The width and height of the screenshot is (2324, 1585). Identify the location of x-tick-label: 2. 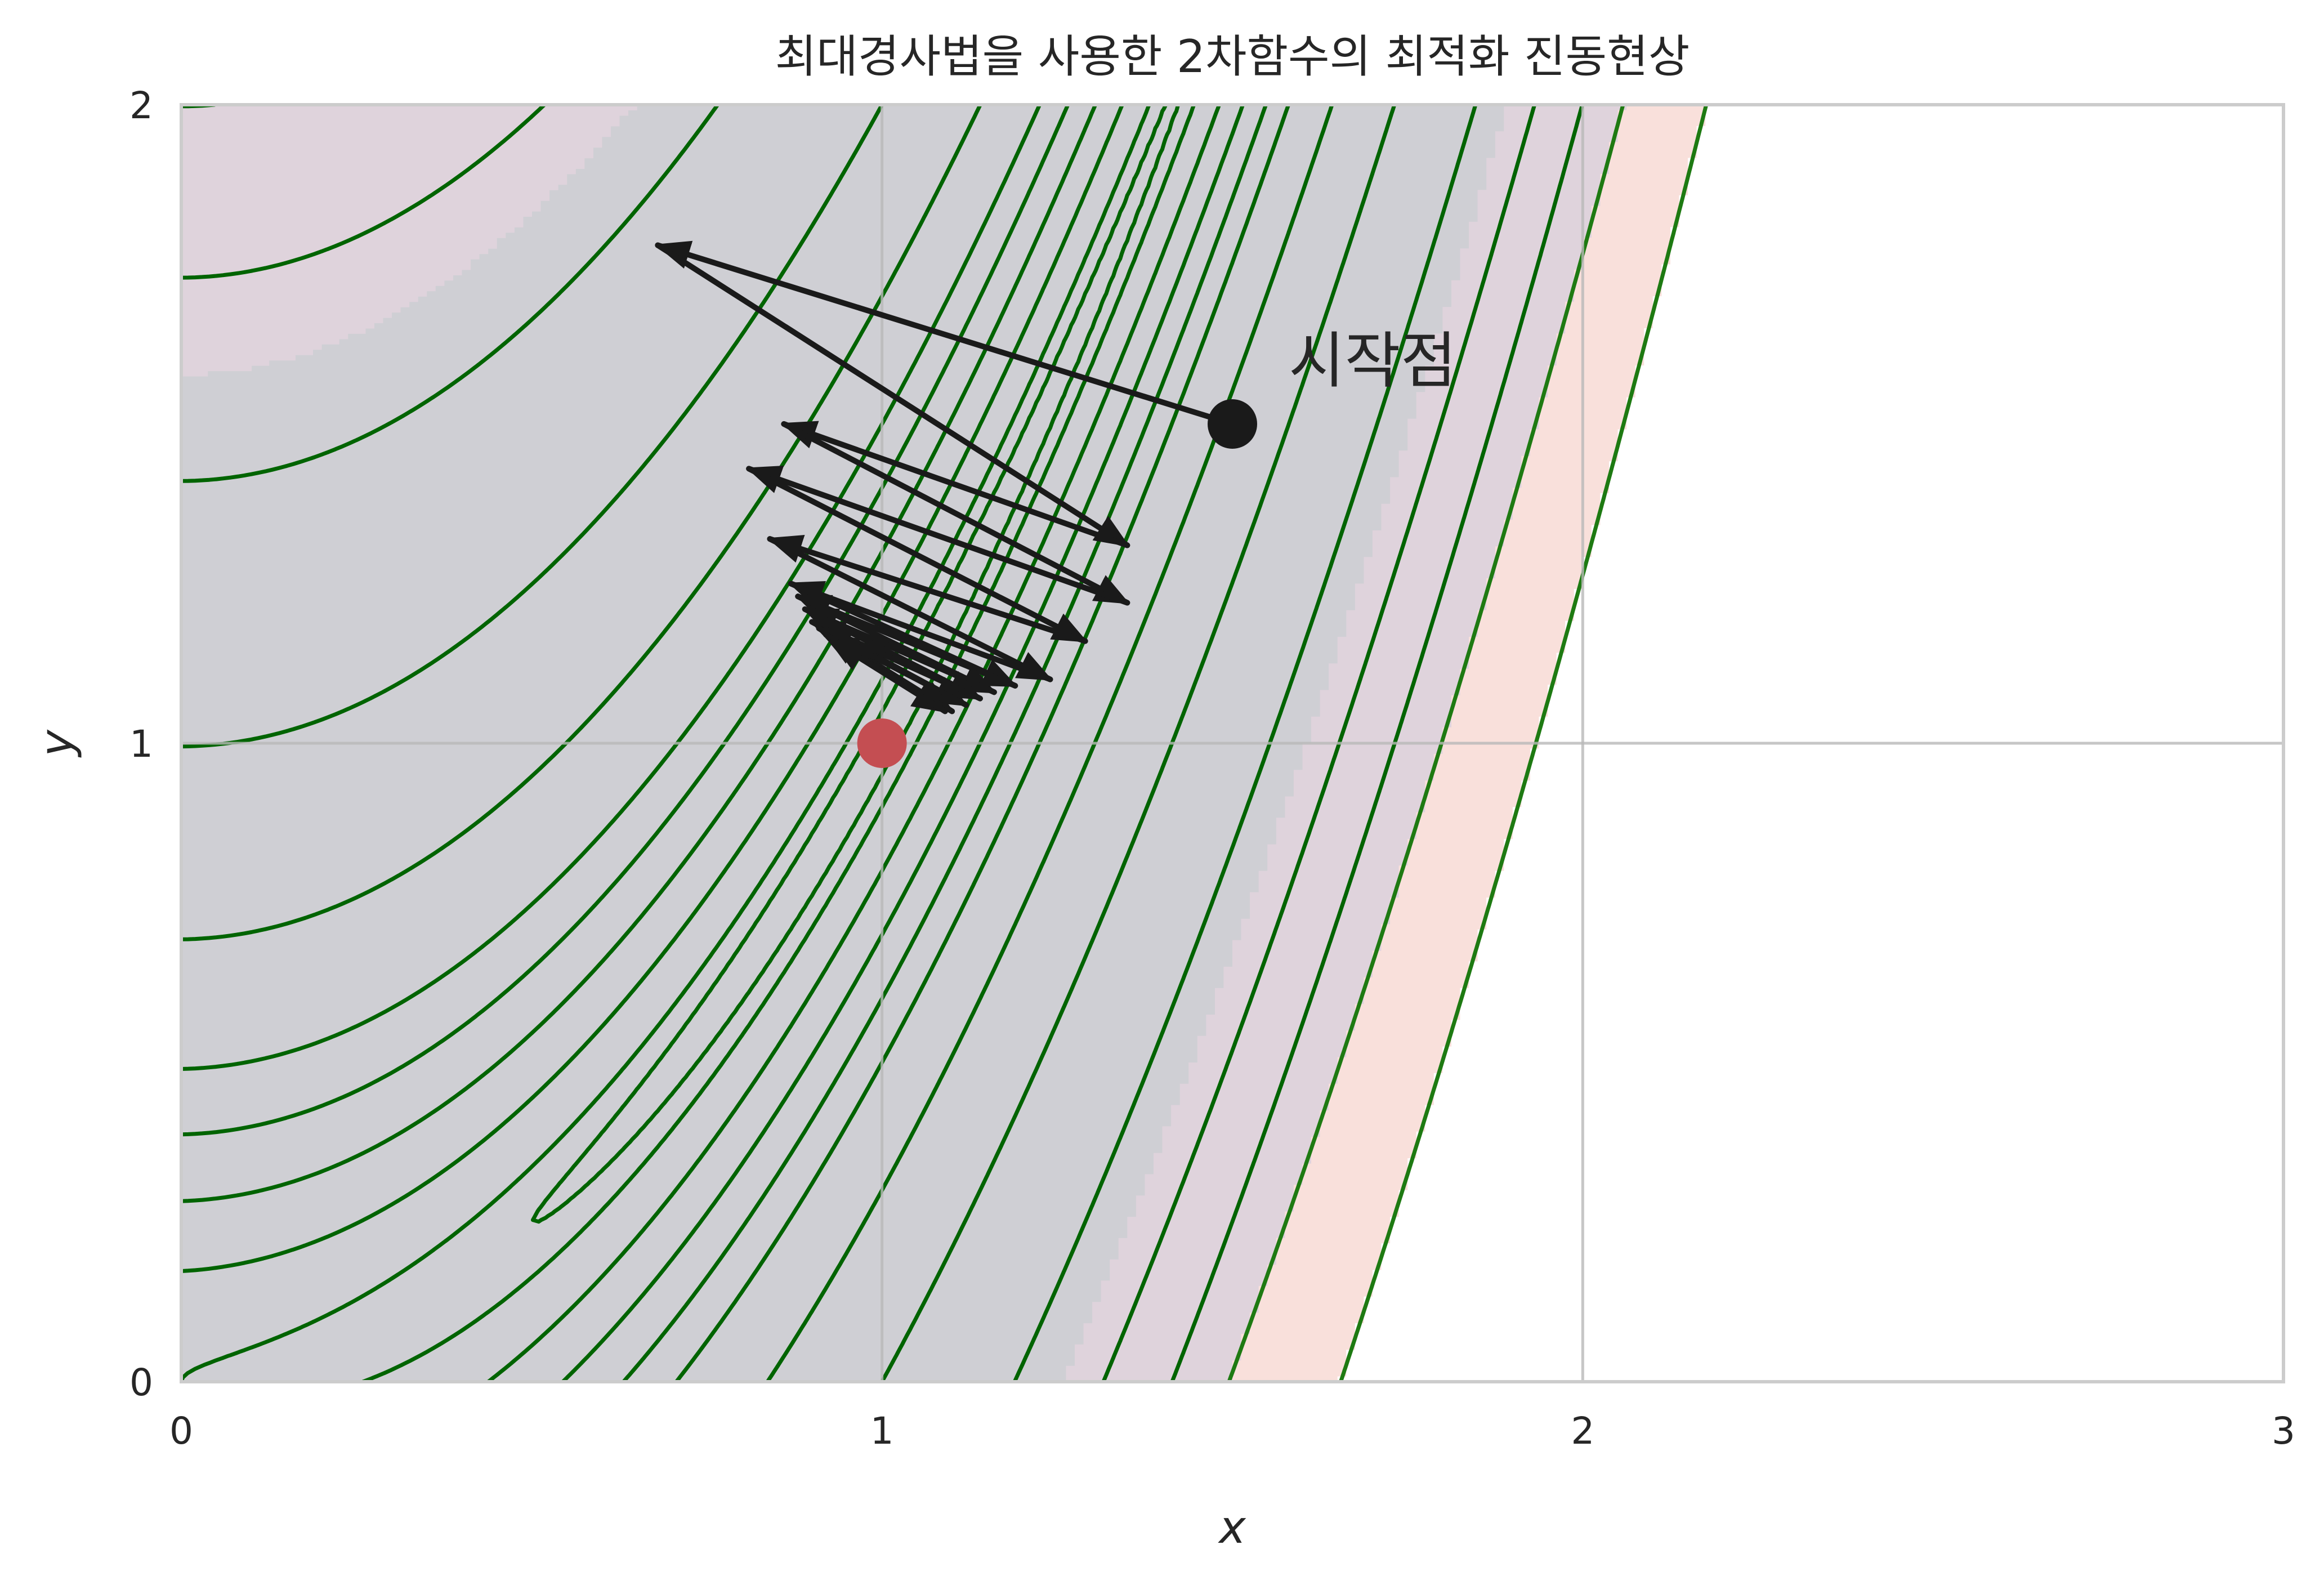
(1583, 1431).